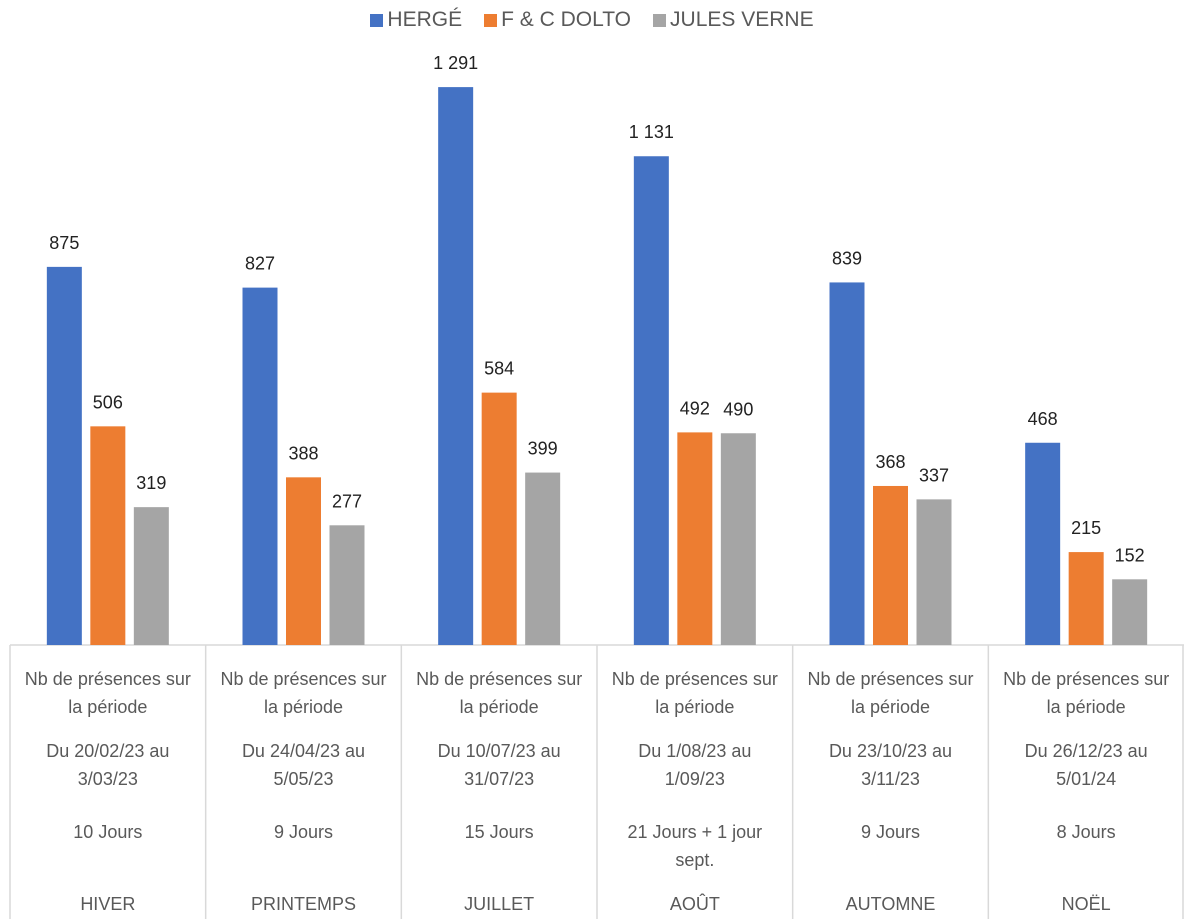 Image resolution: width=1184 pixels, height=919 pixels. Describe the element at coordinates (108, 765) in the screenshot. I see `category-label: Du 20/02/23 au 3/03/23` at that location.